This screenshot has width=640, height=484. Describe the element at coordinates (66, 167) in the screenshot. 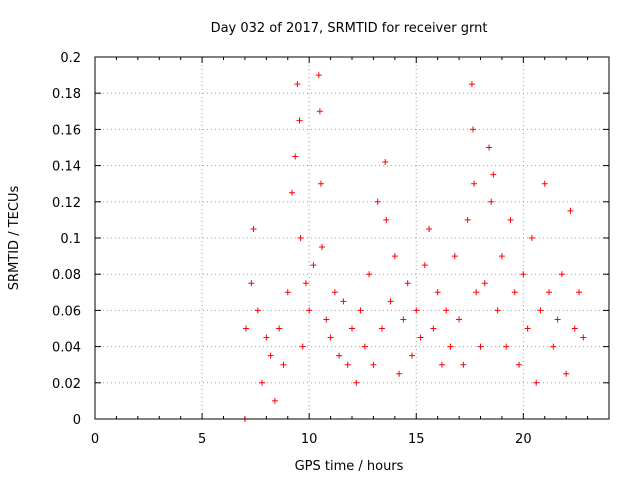

I see `y-tick-label: 0.14` at that location.